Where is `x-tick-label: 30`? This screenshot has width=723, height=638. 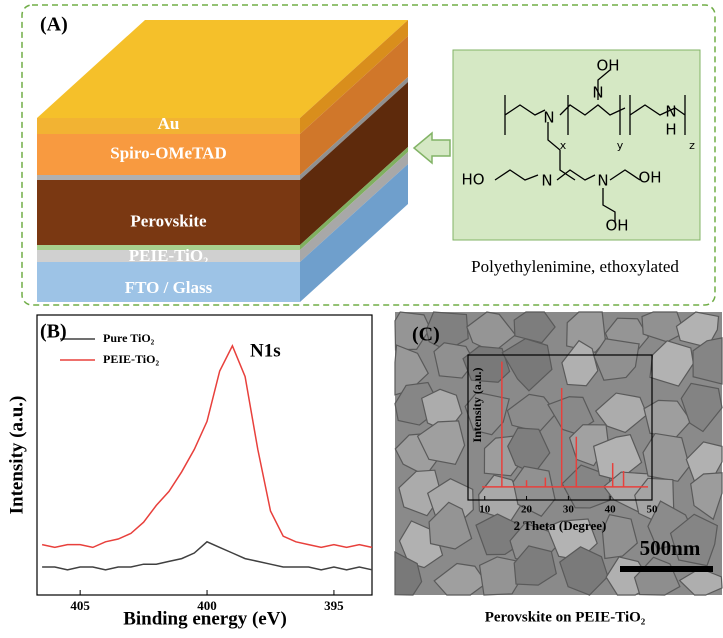 x-tick-label: 30 is located at coordinates (569, 510).